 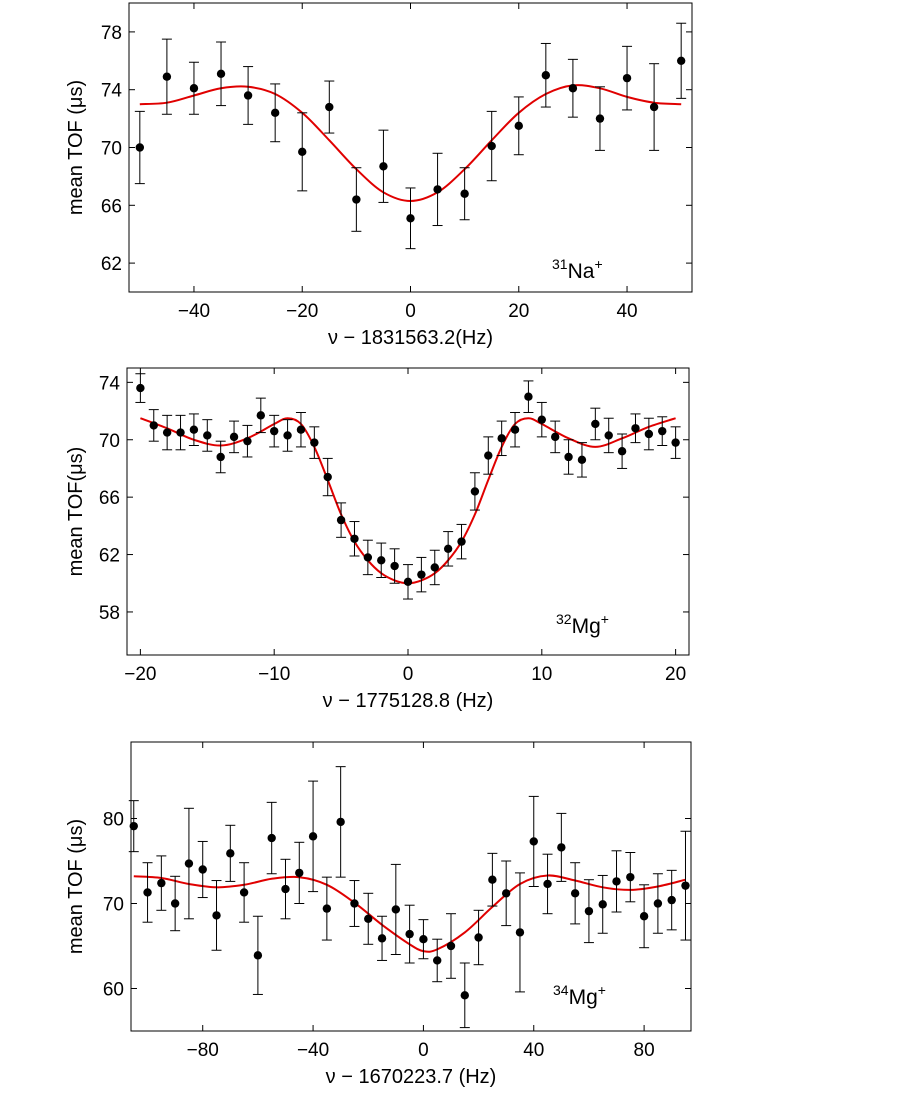 I want to click on isotope-mass: 34, so click(x=561, y=990).